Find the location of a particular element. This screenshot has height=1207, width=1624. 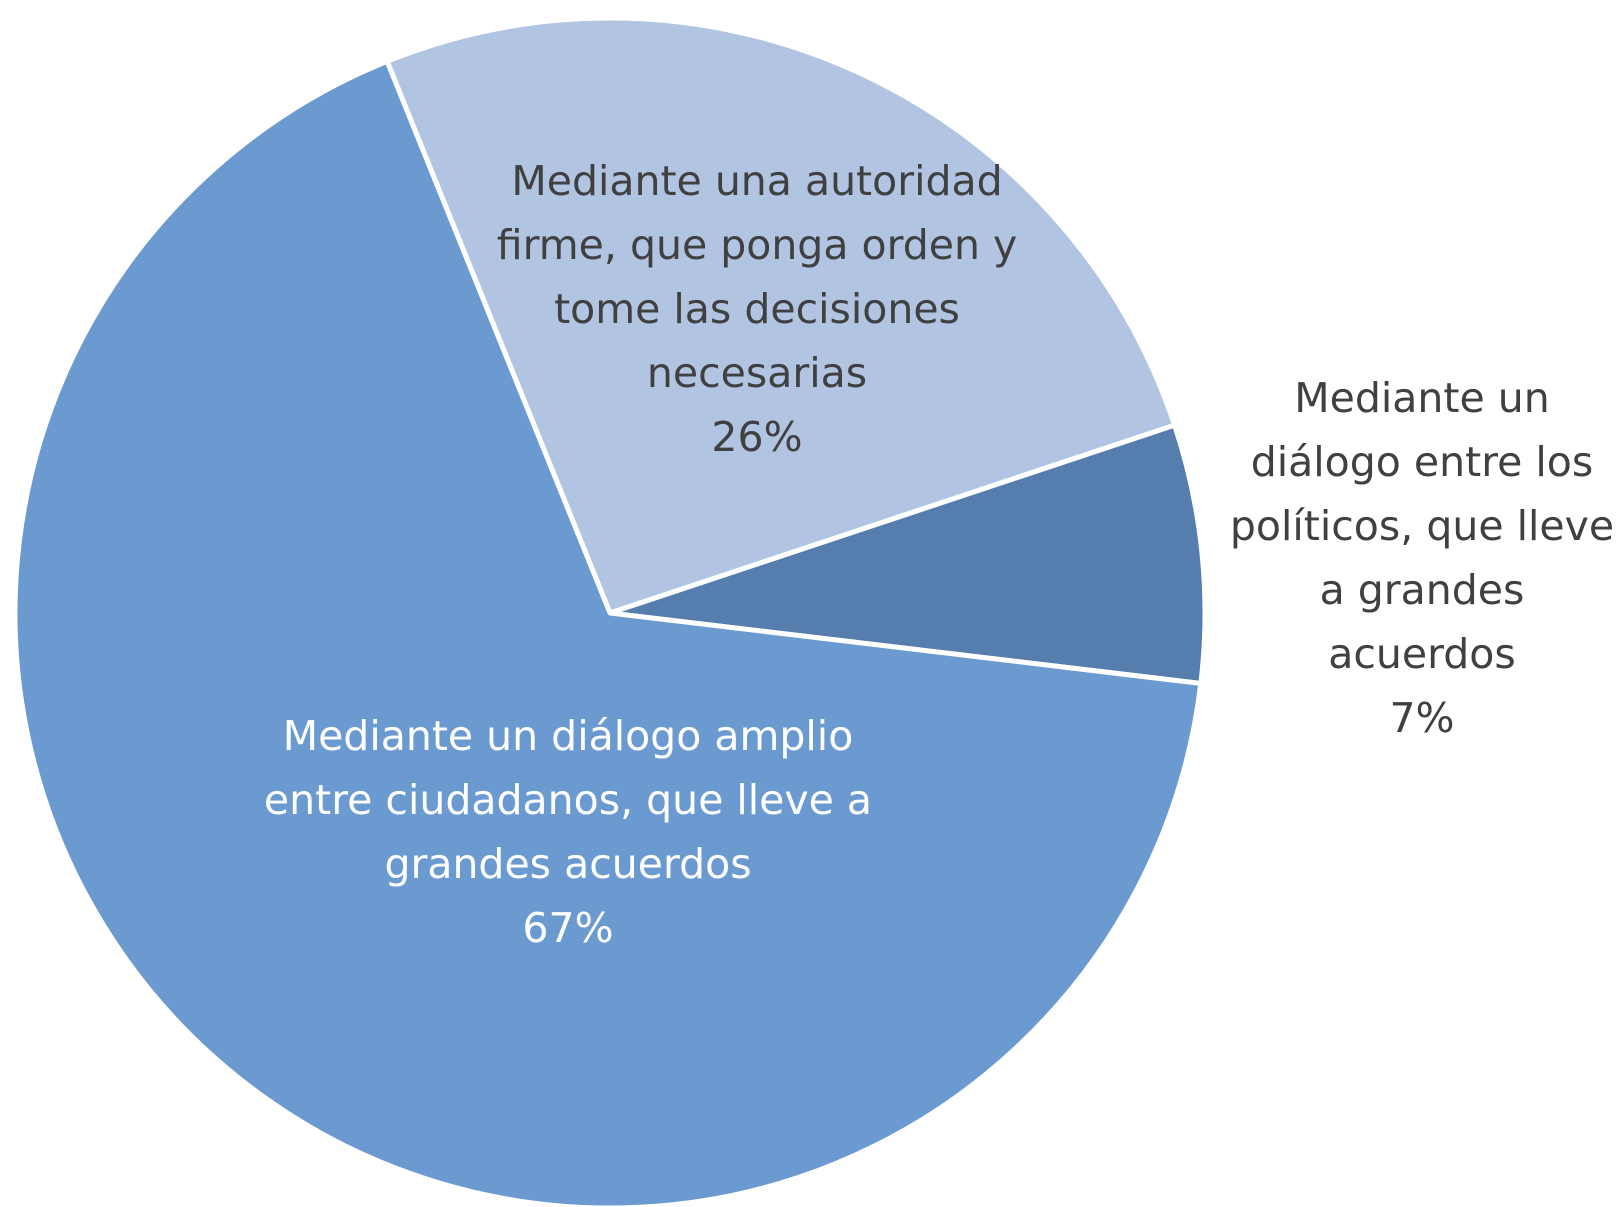

pie-slice-label-line: entre ciudadanos, que lleve a is located at coordinates (568, 800).